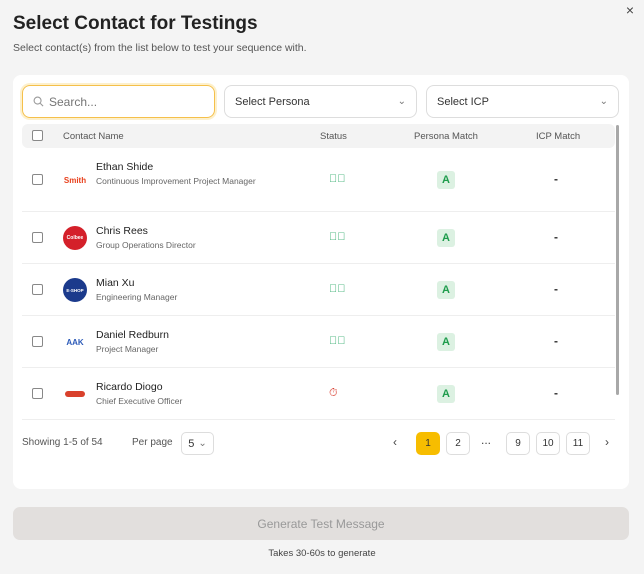 The image size is (644, 574). What do you see at coordinates (129, 387) in the screenshot?
I see `contact-name: Ricardo Diogo` at bounding box center [129, 387].